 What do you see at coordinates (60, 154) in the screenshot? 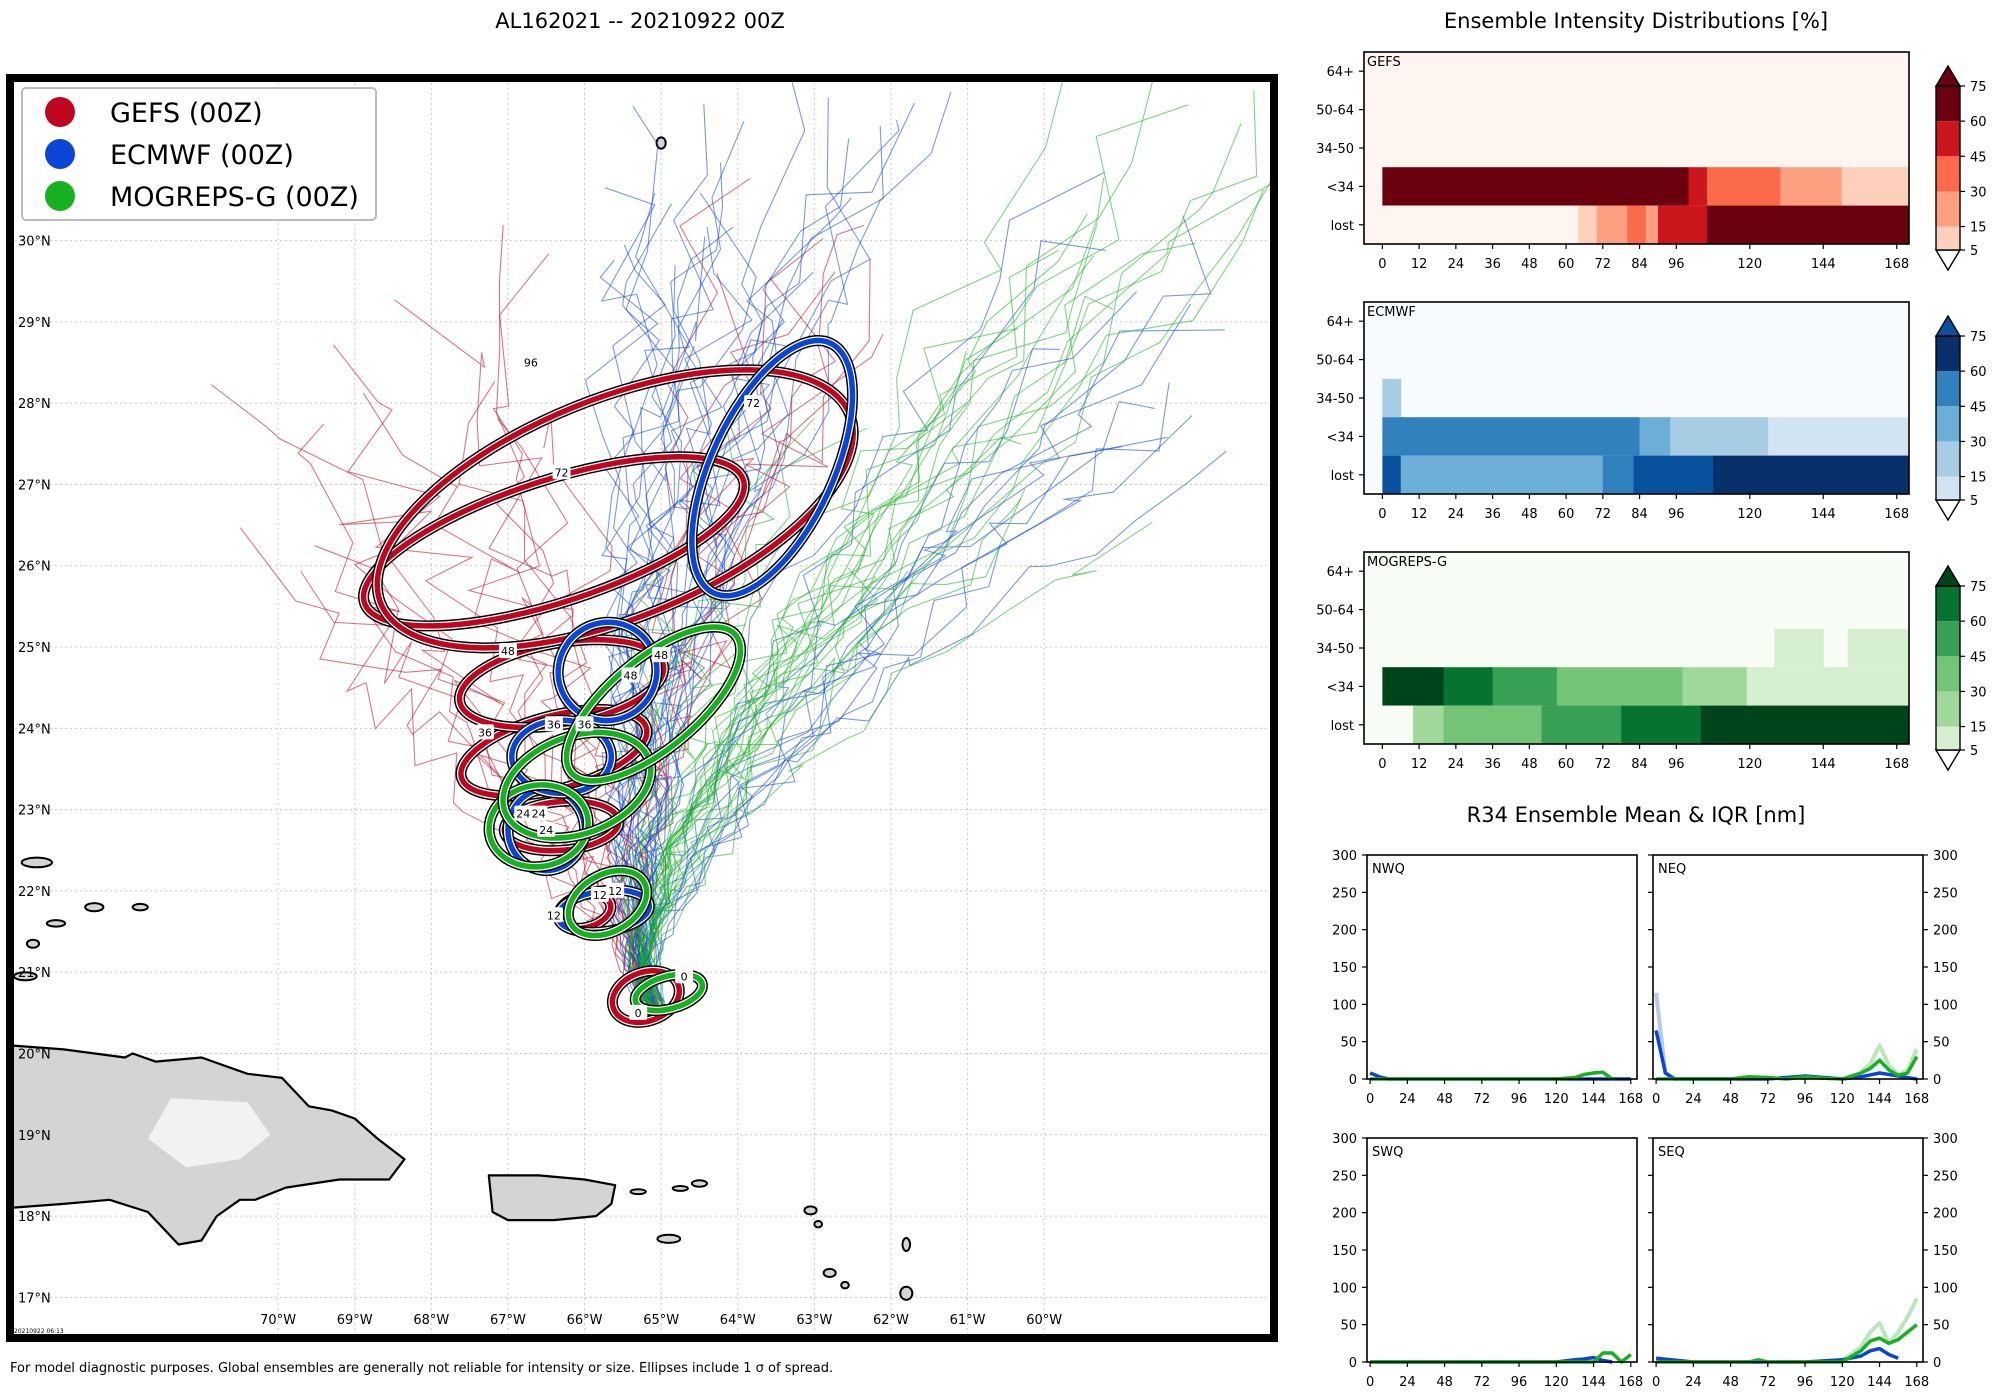
I see `legend-marker` at bounding box center [60, 154].